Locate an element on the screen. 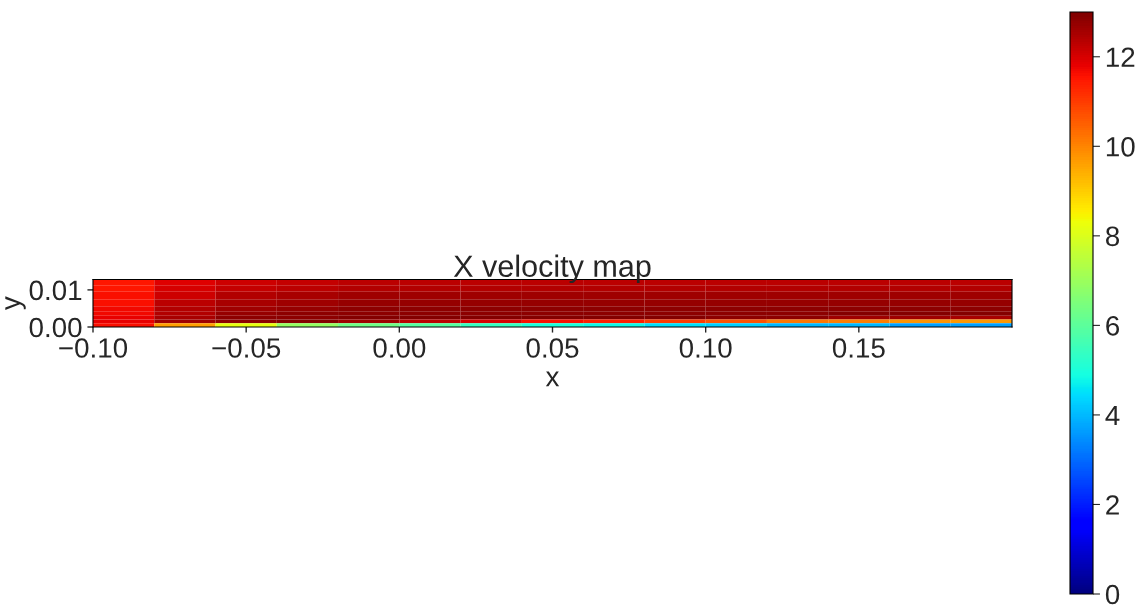  color-bar-label: 10 is located at coordinates (1120, 146).